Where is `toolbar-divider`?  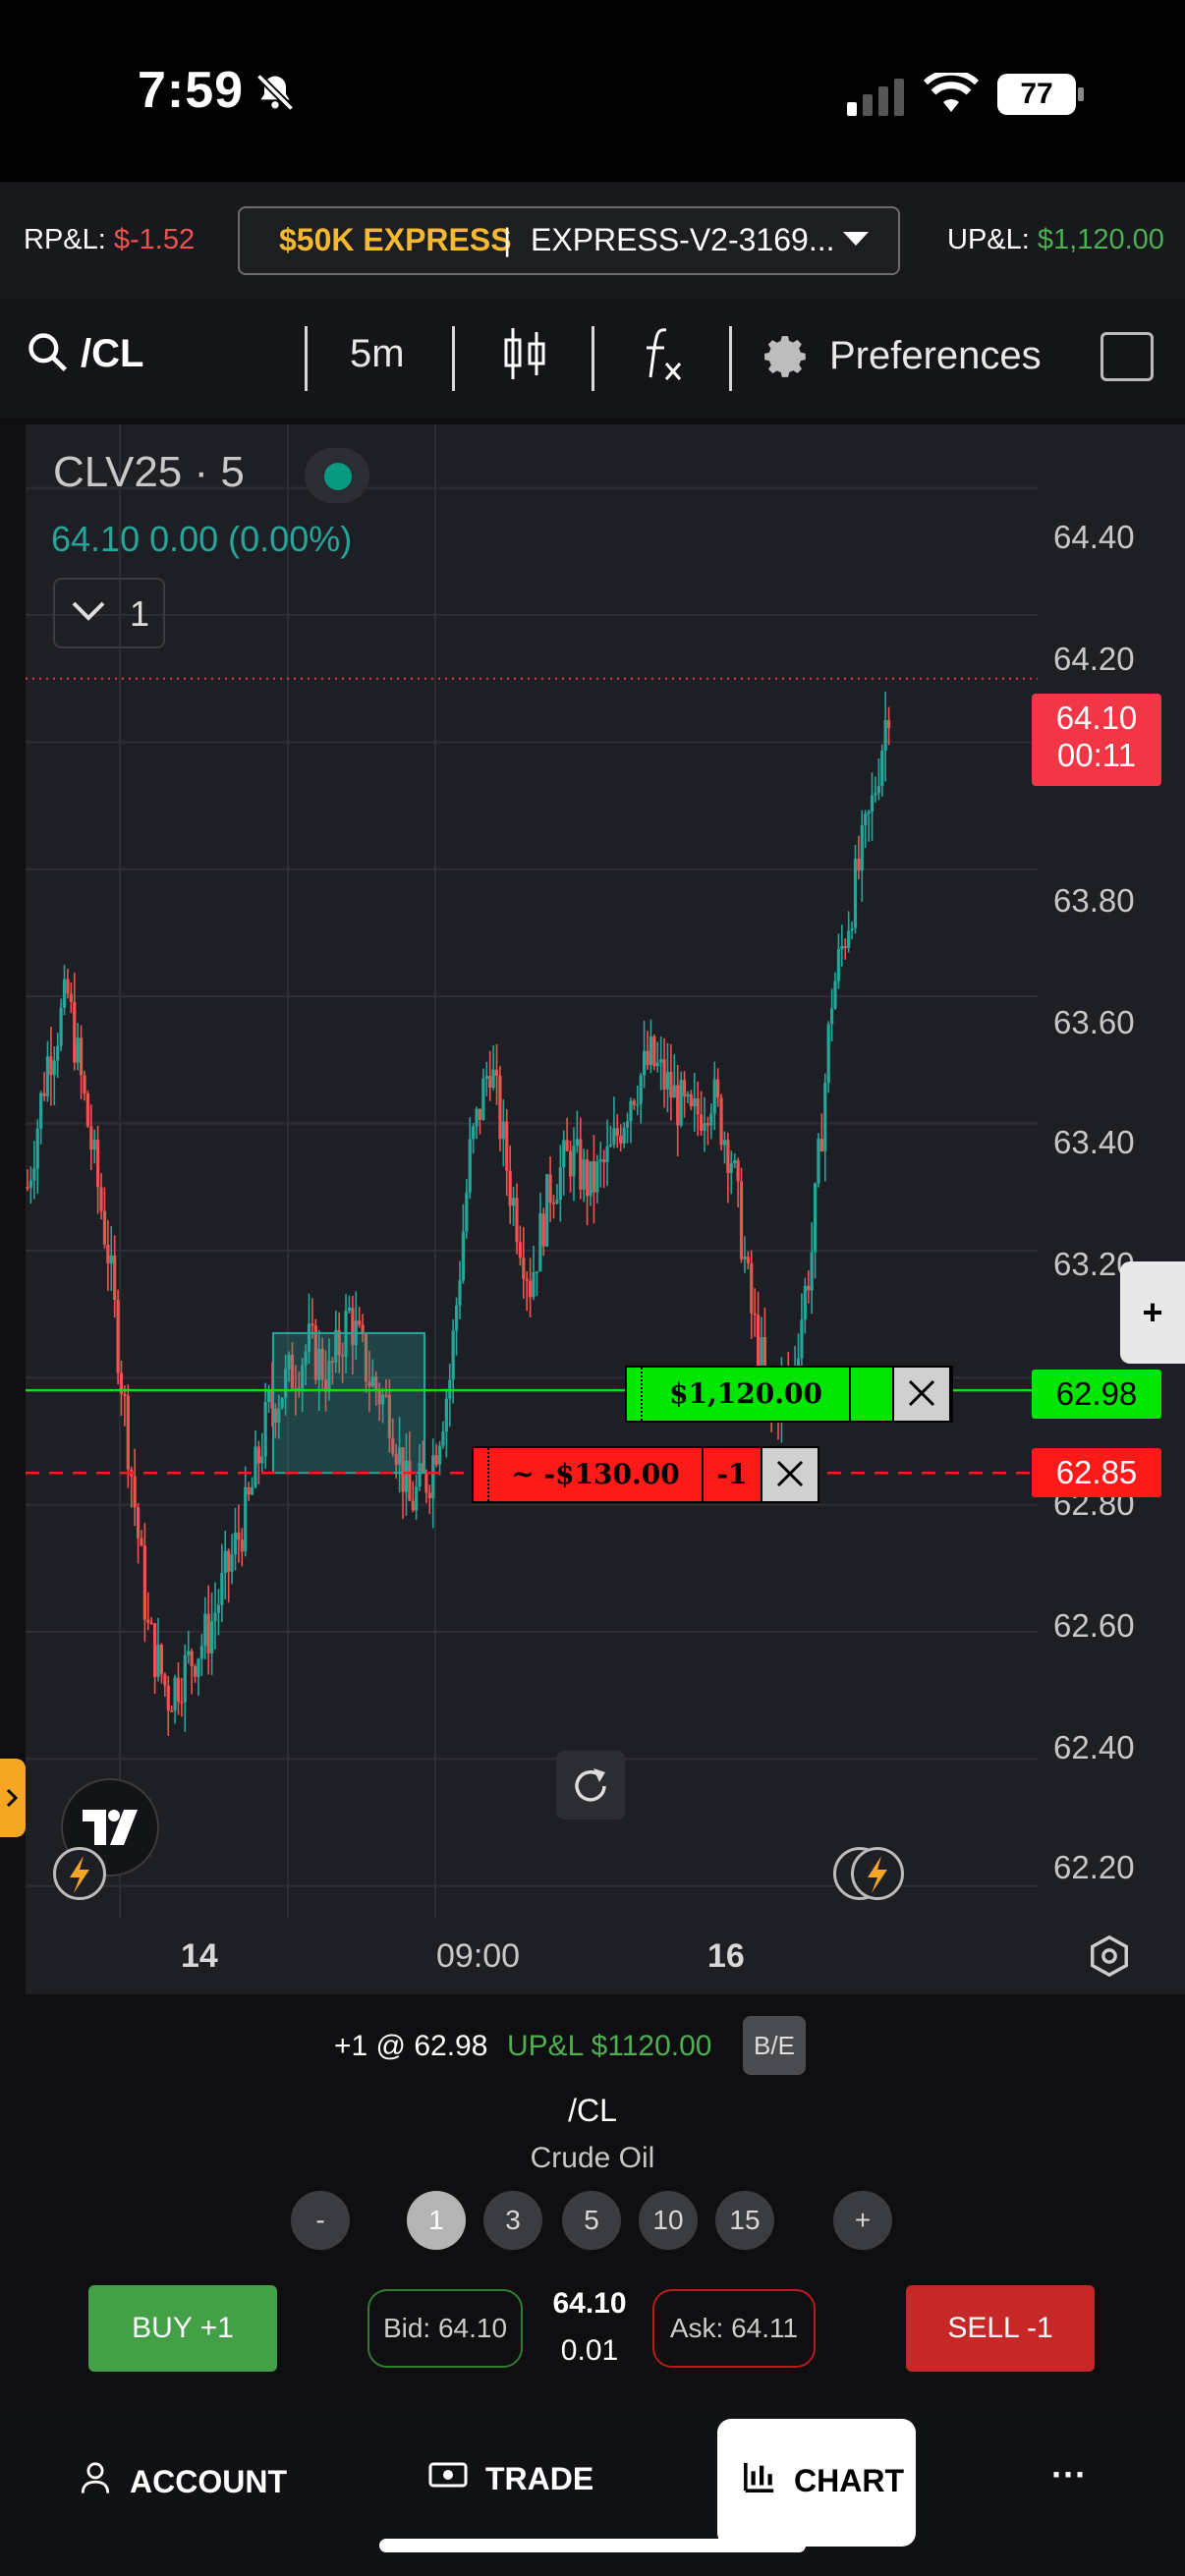 toolbar-divider is located at coordinates (307, 358).